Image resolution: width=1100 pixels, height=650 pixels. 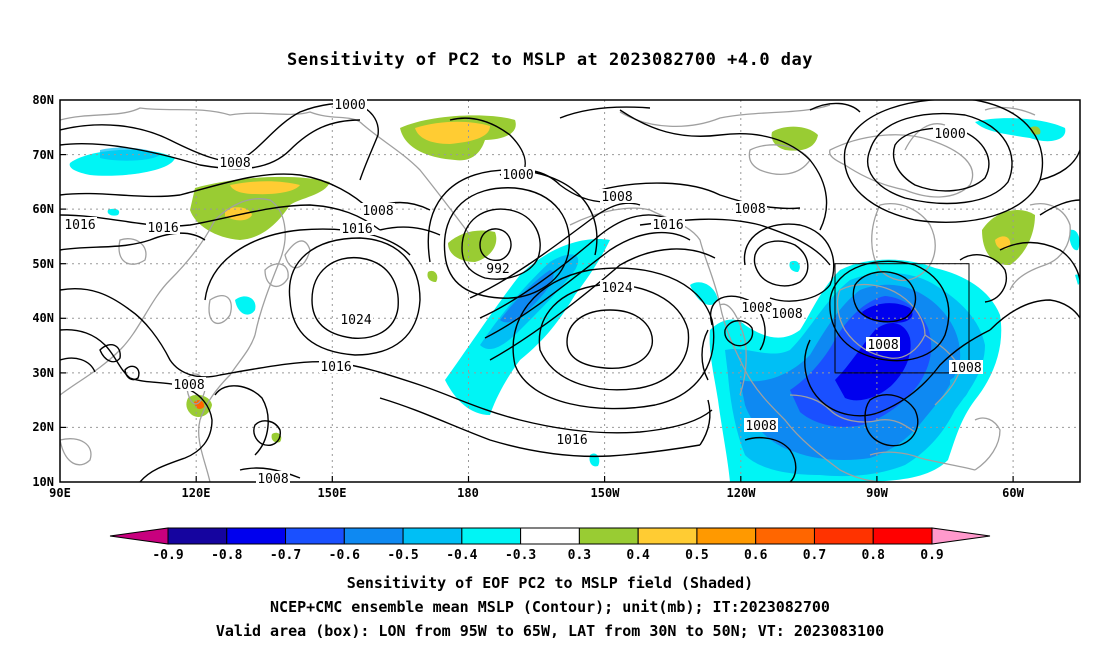 What do you see at coordinates (43, 318) in the screenshot?
I see `lat-label: 40N` at bounding box center [43, 318].